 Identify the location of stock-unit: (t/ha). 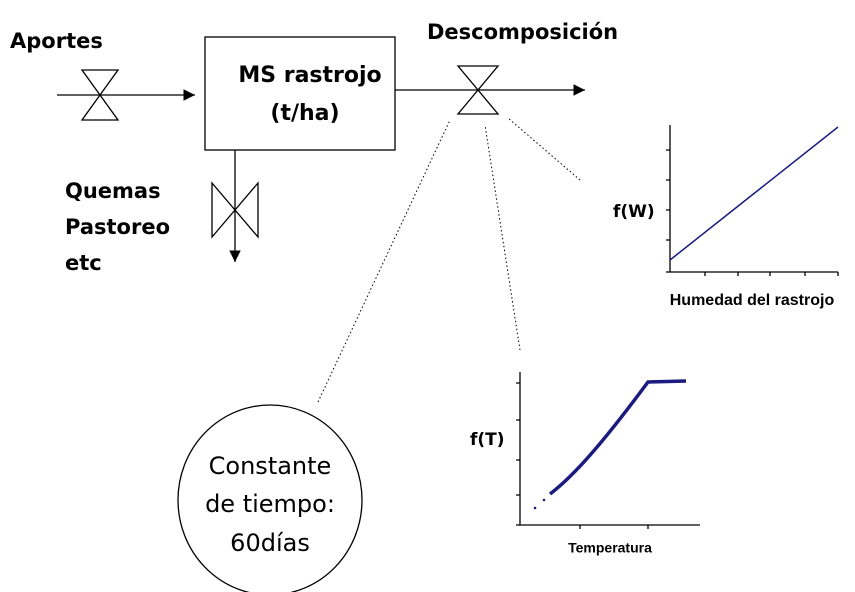
(304, 113).